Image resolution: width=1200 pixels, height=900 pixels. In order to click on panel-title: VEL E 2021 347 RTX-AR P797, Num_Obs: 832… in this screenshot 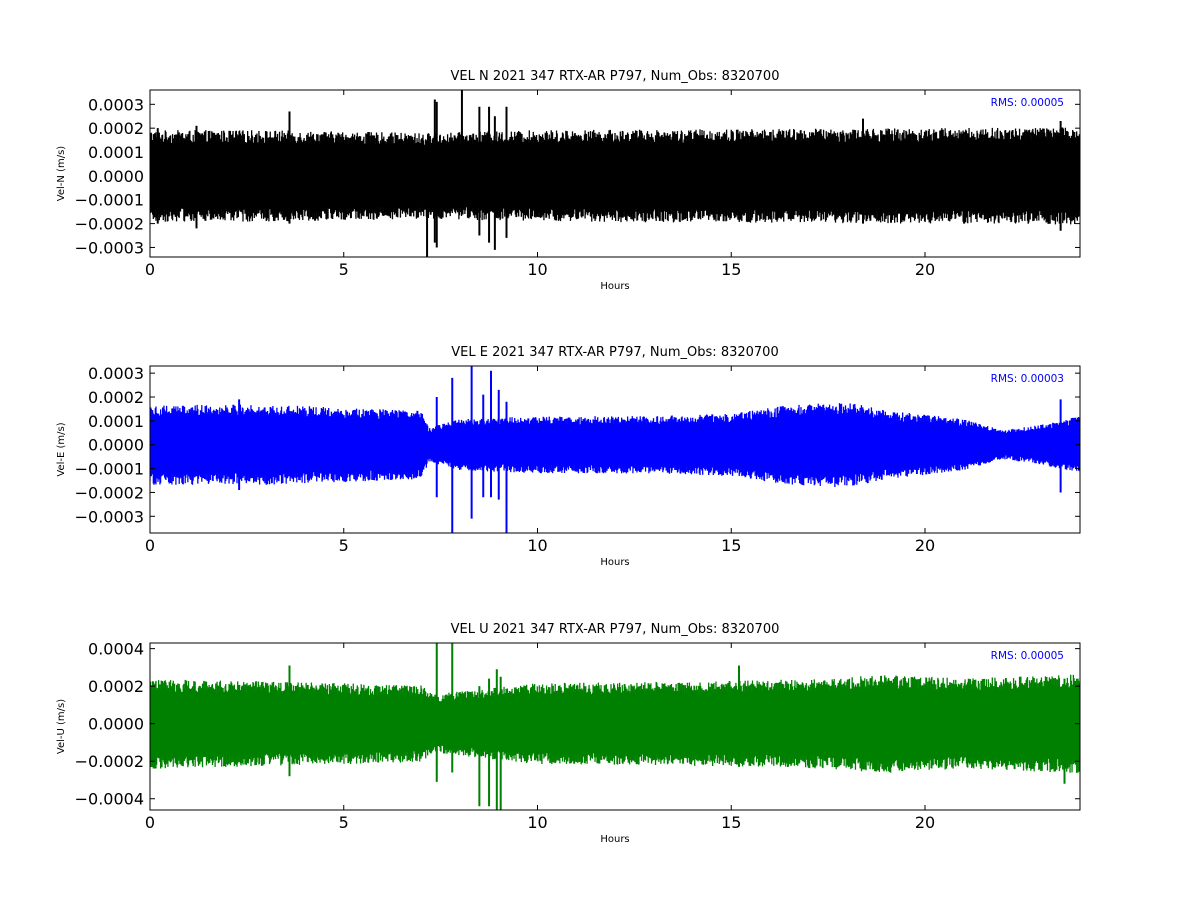, I will do `click(614, 352)`.